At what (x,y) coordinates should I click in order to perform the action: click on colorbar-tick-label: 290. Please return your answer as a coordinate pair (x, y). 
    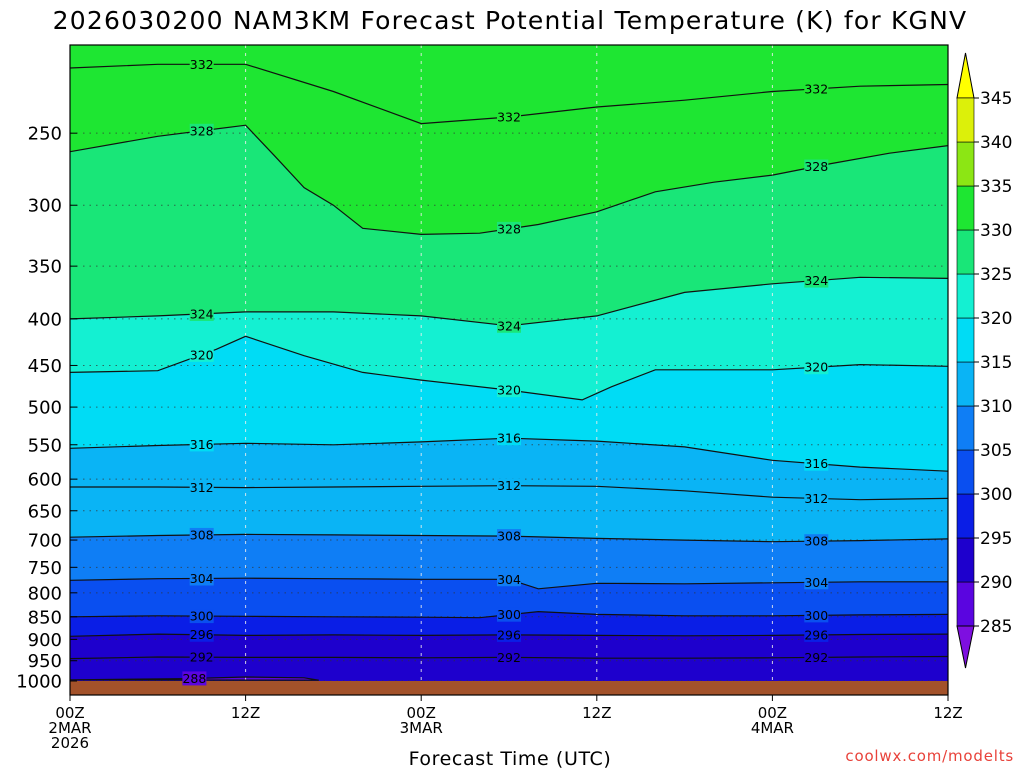
    Looking at the image, I should click on (996, 583).